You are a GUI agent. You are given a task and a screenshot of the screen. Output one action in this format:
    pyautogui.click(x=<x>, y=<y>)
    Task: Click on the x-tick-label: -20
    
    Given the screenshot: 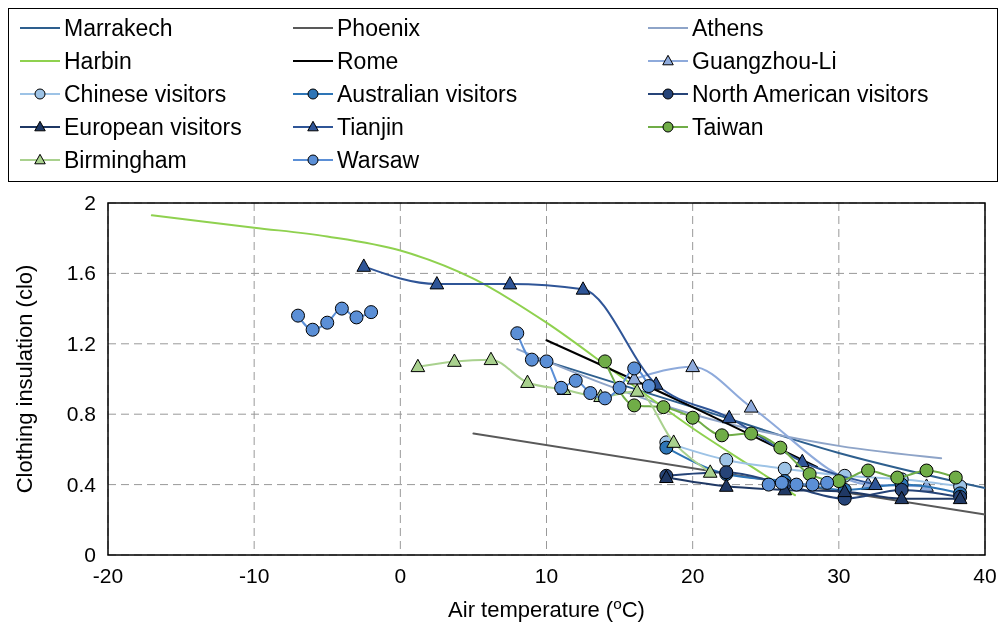 What is the action you would take?
    pyautogui.click(x=108, y=575)
    